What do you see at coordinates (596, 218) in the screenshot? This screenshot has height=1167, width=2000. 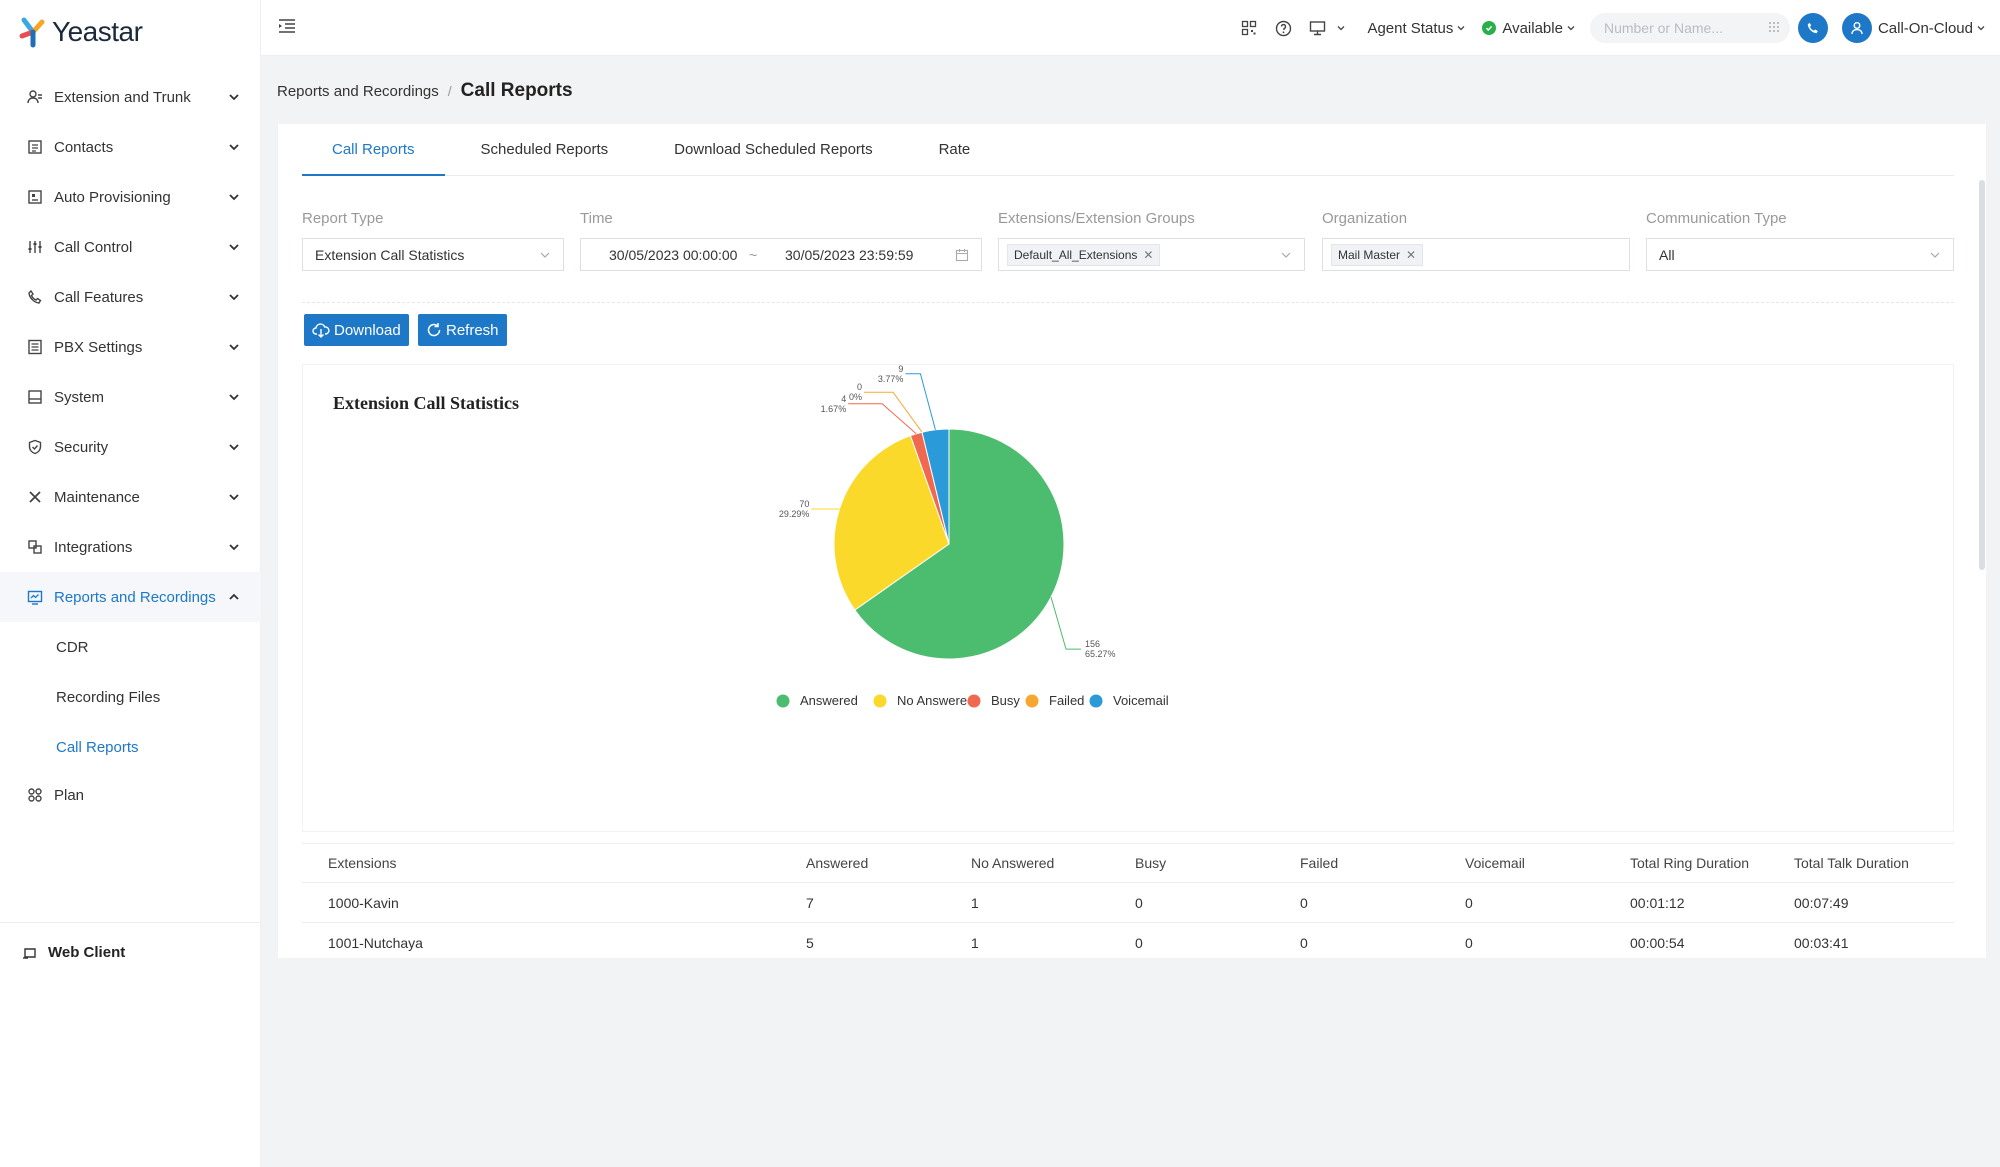 I see `time-label: Time` at bounding box center [596, 218].